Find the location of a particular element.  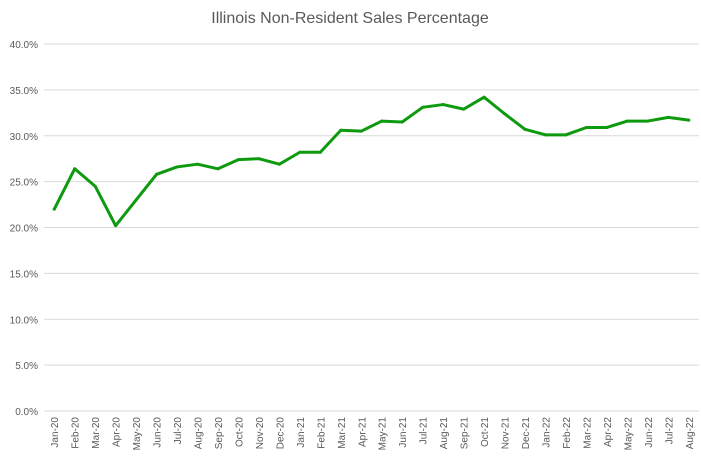

x-tick-label: Apr-20 is located at coordinates (117, 432).